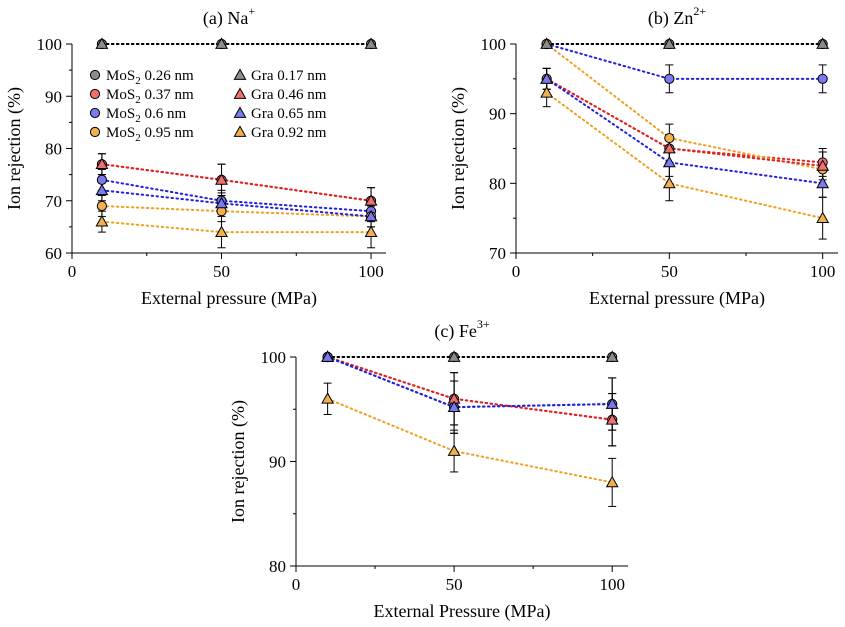 The height and width of the screenshot is (627, 845). I want to click on legend-label-text: Gra 0.65 nm, so click(289, 114).